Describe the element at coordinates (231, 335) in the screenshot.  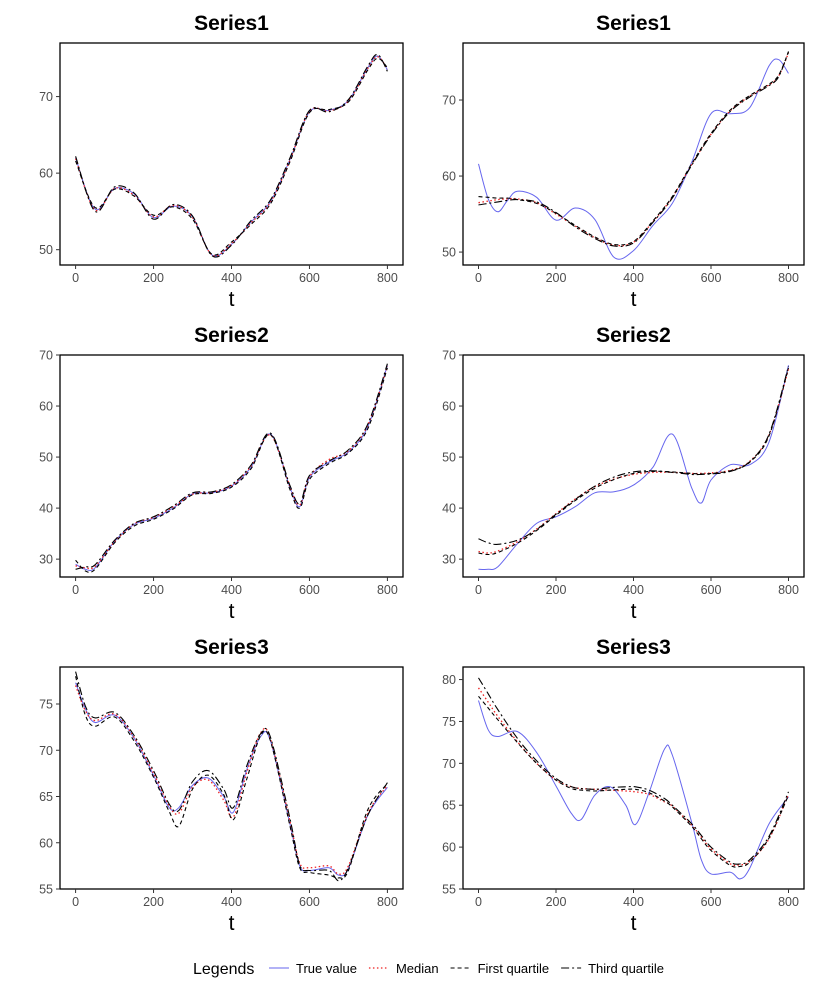
I see `panel-title: Series2` at that location.